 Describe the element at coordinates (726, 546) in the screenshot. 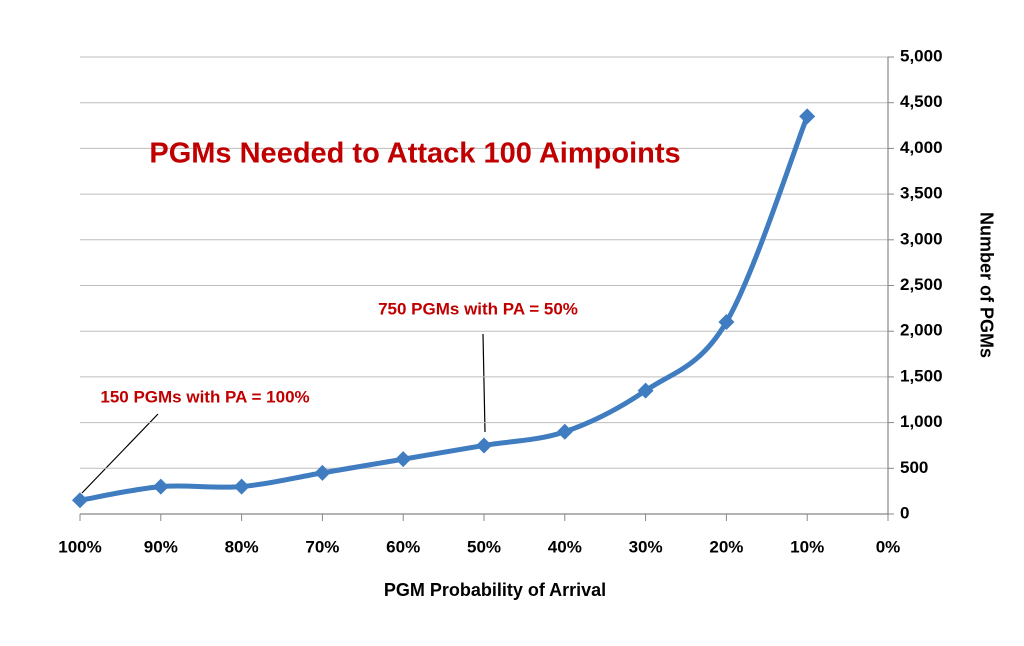

I see `x-tick-label: 20%` at that location.